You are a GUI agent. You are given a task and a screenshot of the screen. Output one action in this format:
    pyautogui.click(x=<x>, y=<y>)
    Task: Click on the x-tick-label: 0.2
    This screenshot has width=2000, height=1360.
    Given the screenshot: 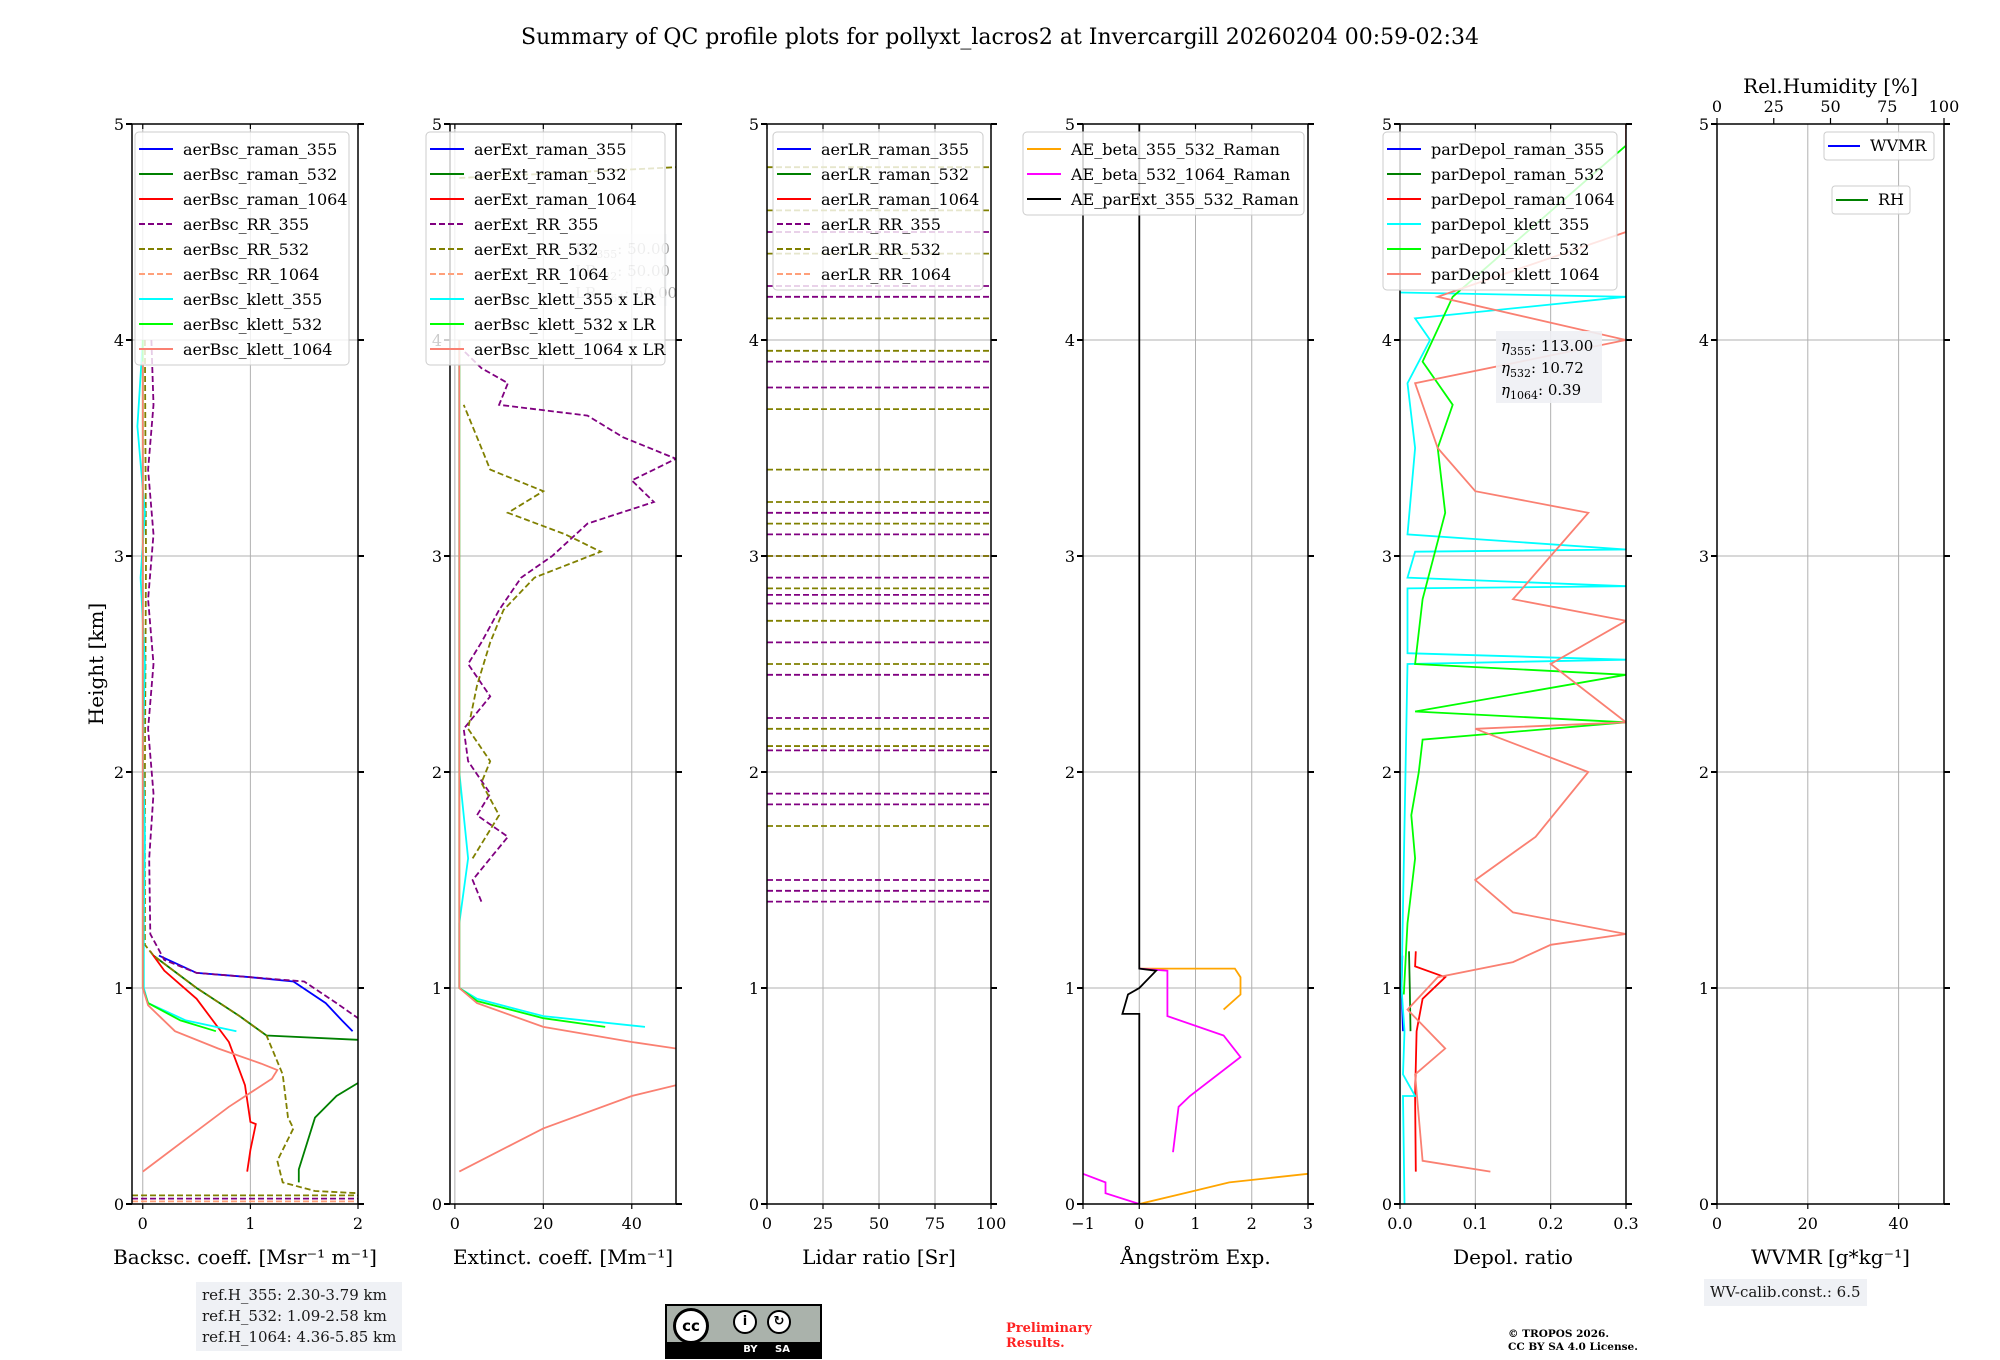 What is the action you would take?
    pyautogui.click(x=1550, y=1223)
    